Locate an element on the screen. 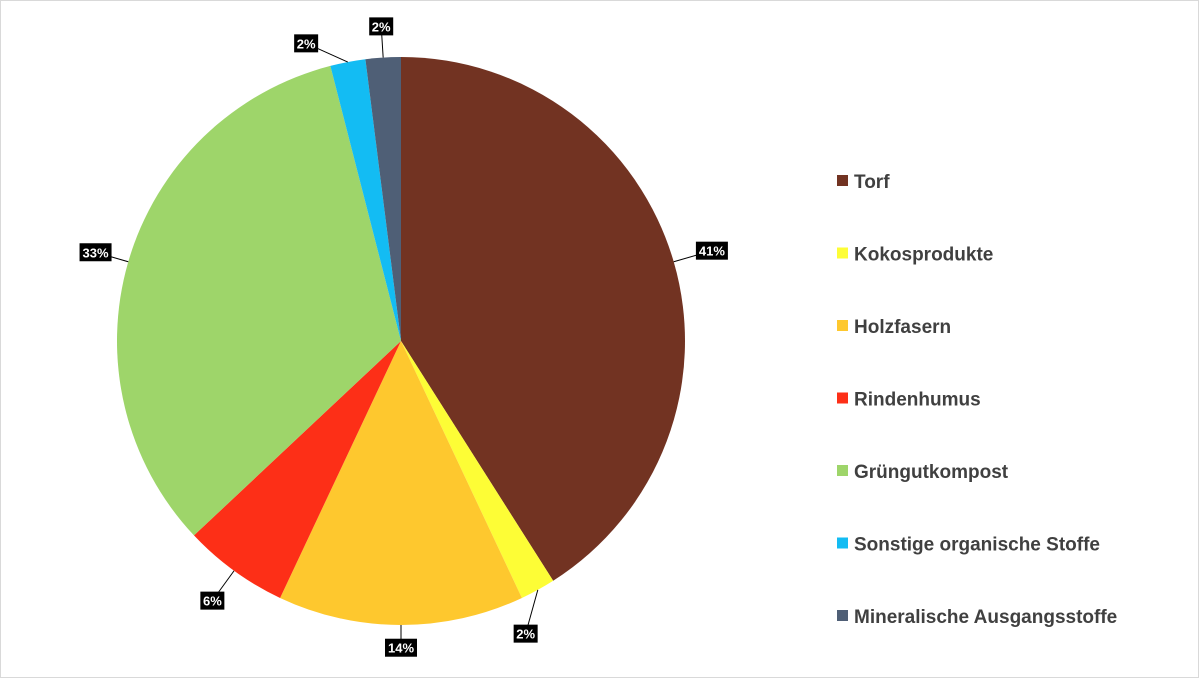  legend-item-gr-ngutkompost: Grüngutkompost is located at coordinates (923, 472).